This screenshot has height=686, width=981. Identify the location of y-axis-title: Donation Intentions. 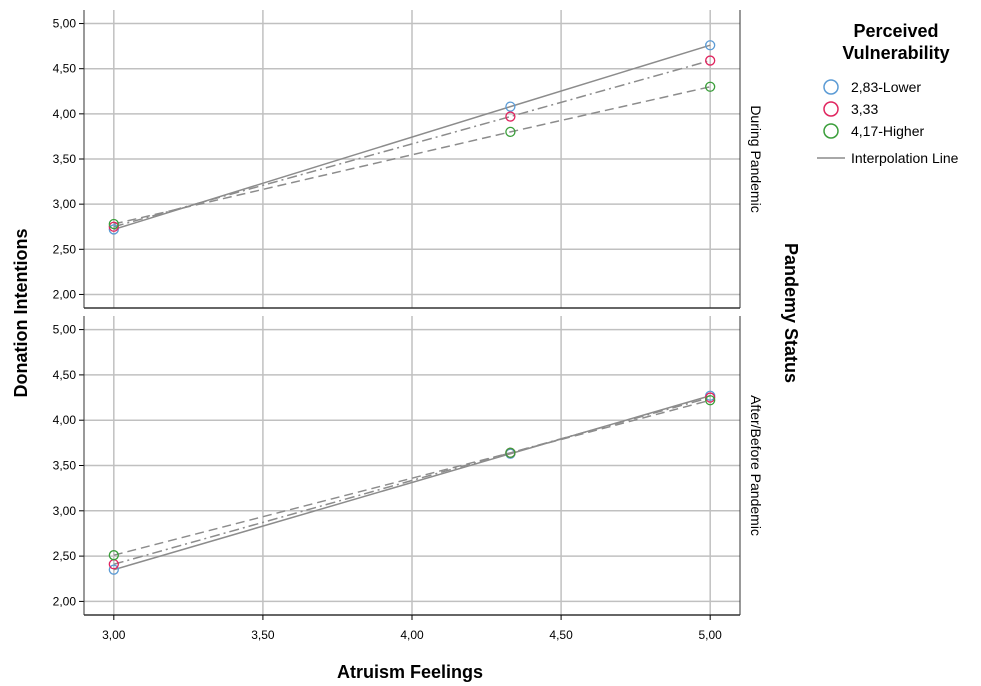
(21, 313).